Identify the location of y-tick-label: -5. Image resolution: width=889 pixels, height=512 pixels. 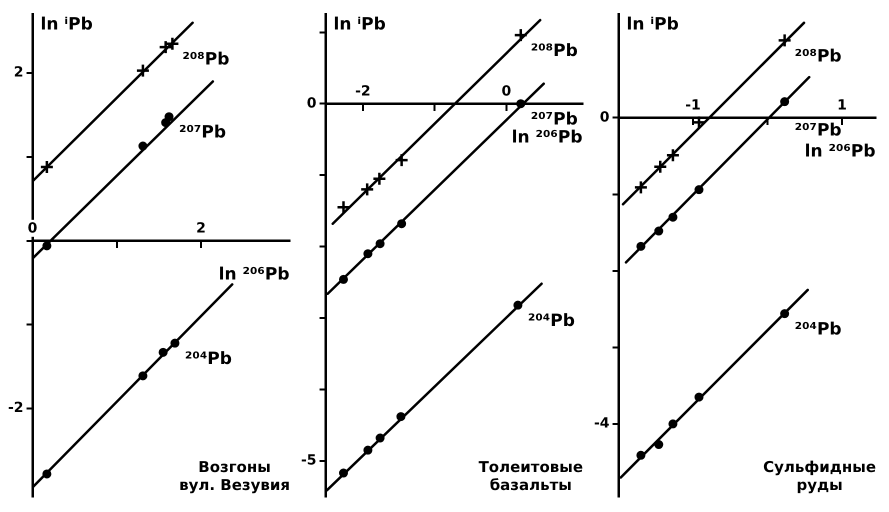
(308, 460).